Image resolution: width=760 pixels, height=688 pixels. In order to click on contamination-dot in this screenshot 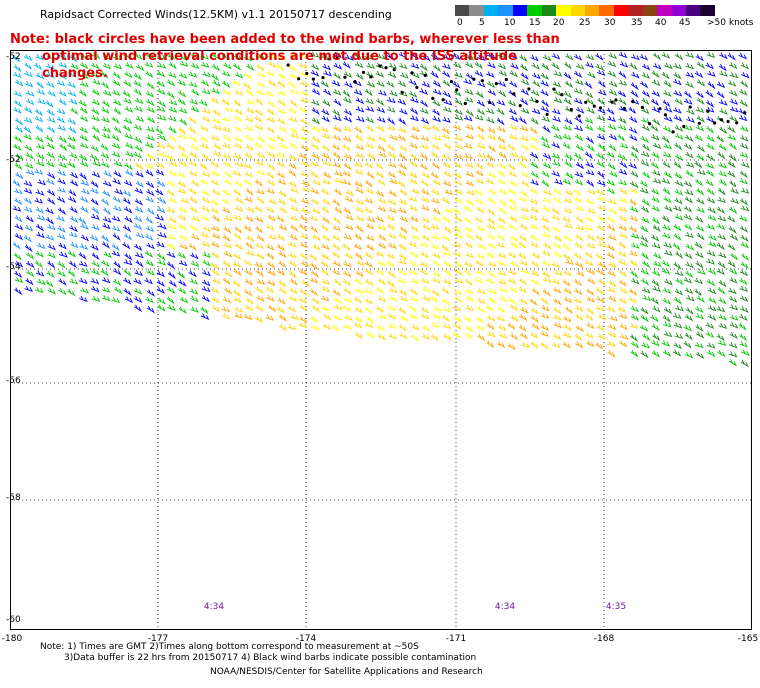, I will do `click(690, 107)`.